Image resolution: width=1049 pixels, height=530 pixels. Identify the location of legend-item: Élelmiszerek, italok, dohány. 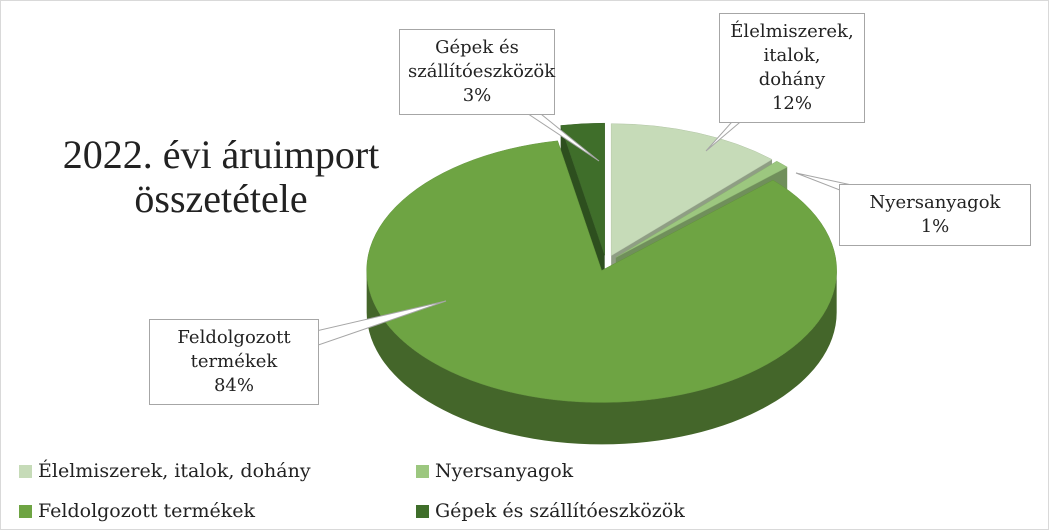
(217, 471).